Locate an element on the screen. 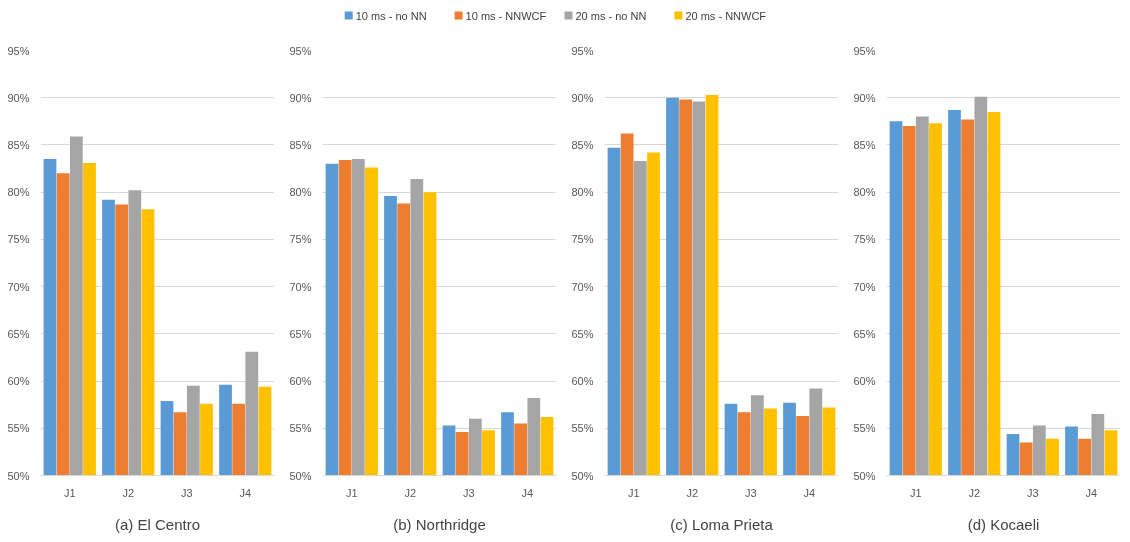 The image size is (1130, 542). legend-label: 10 ms - NNWCF is located at coordinates (506, 15).